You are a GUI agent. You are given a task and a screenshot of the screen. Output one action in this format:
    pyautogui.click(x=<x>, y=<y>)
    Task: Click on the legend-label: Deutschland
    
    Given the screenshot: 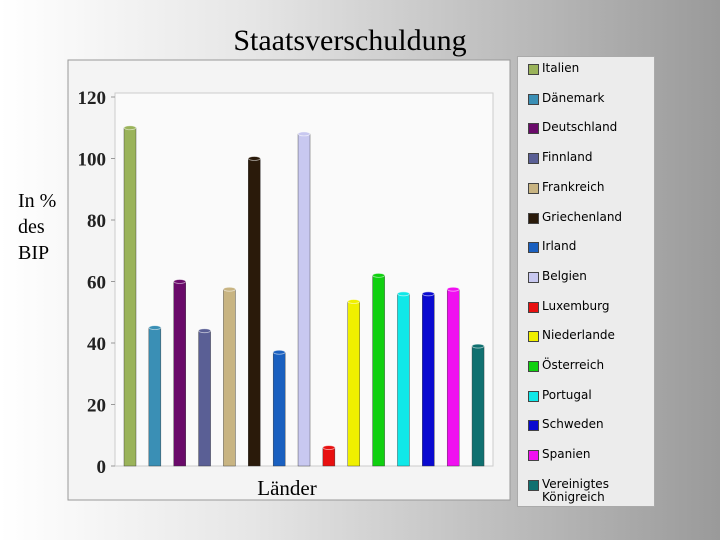 What is the action you would take?
    pyautogui.click(x=580, y=127)
    